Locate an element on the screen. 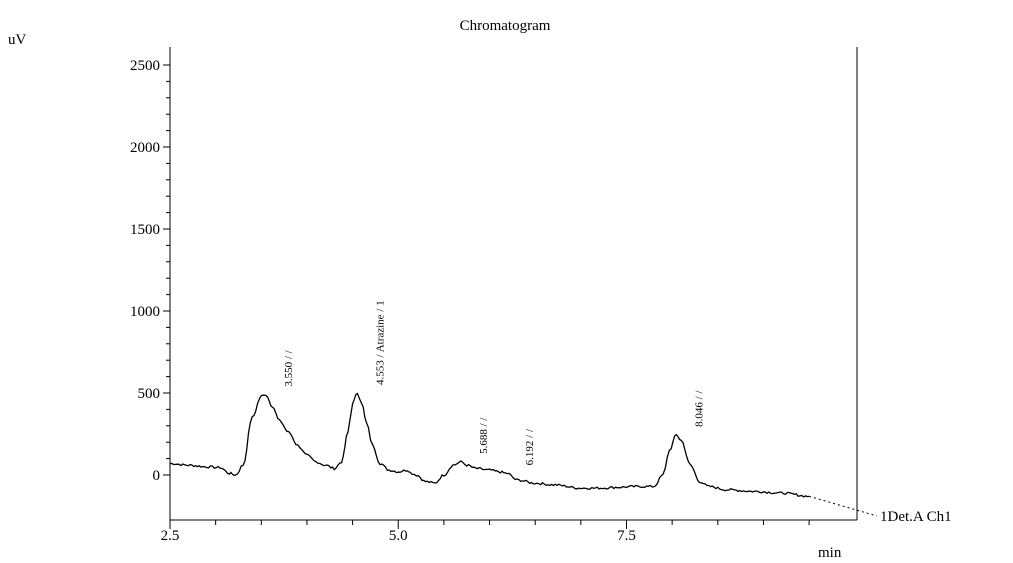 The width and height of the screenshot is (1013, 563). y-tick-label: 0 is located at coordinates (157, 476).